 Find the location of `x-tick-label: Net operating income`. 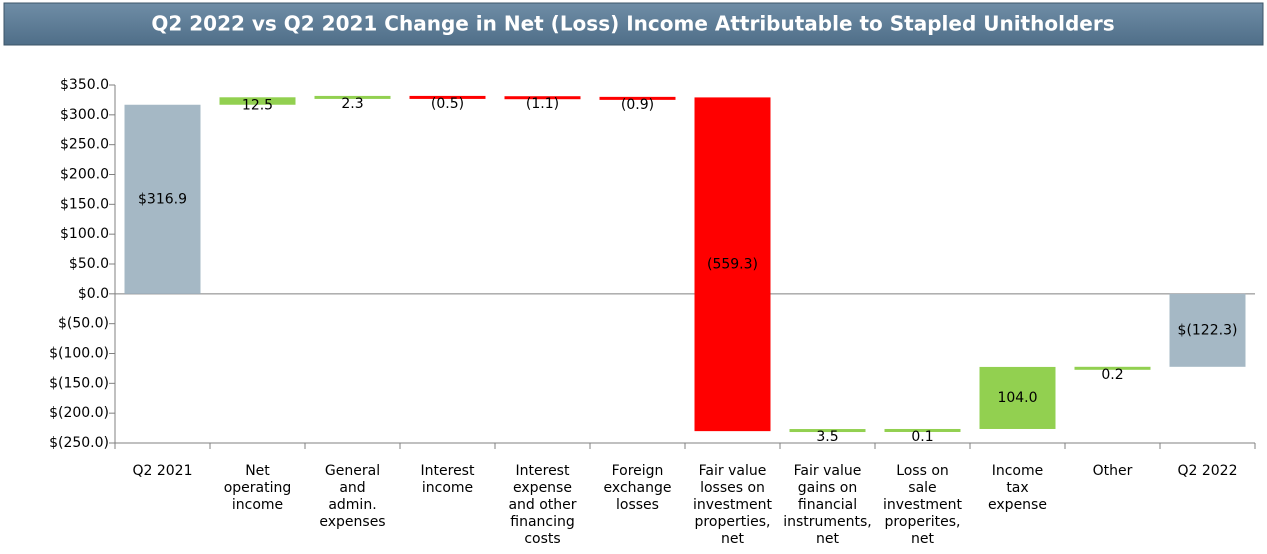

x-tick-label: Net operating income is located at coordinates (258, 488).